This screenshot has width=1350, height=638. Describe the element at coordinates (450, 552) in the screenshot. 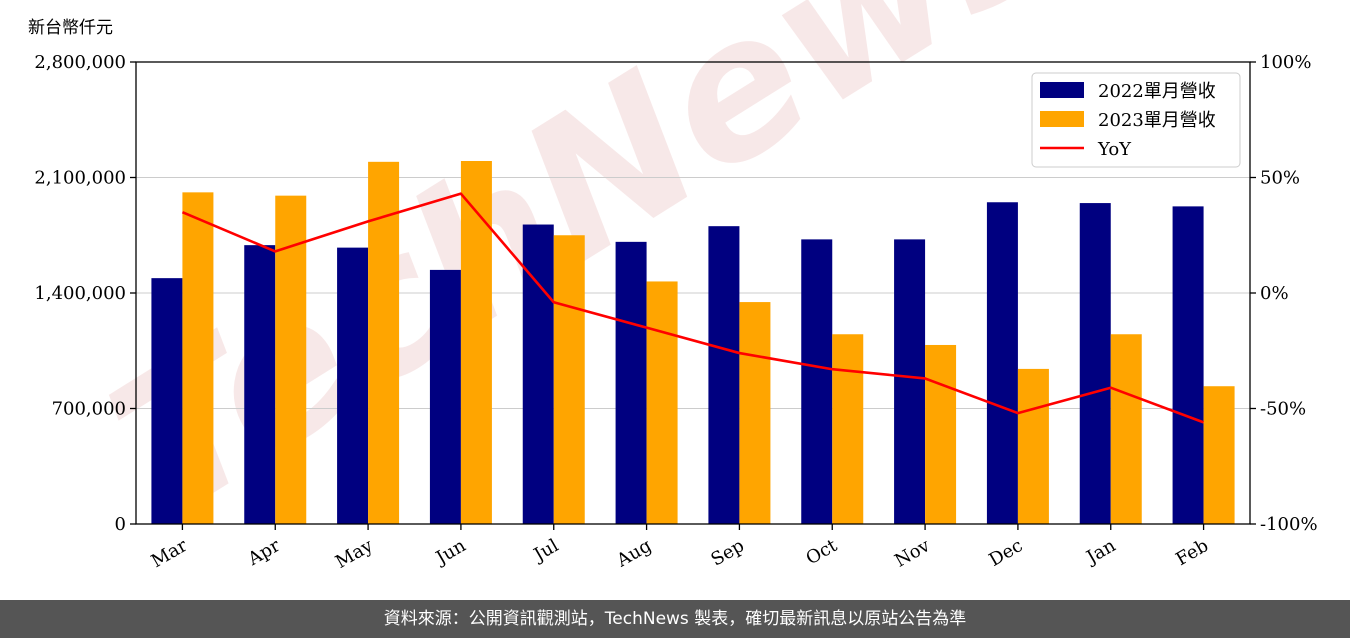

I see `x-tick-label: Jun` at that location.